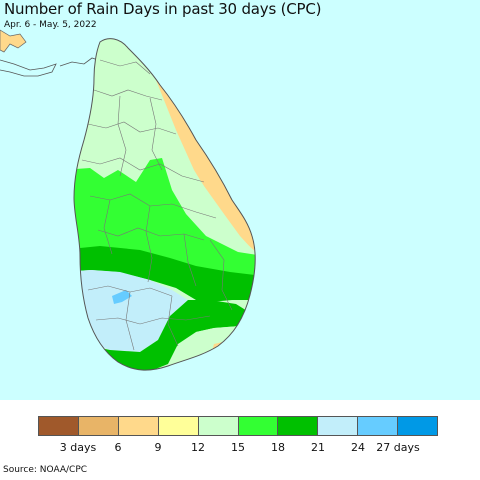 The width and height of the screenshot is (480, 480). What do you see at coordinates (198, 447) in the screenshot?
I see `legend-tick-label: 12` at bounding box center [198, 447].